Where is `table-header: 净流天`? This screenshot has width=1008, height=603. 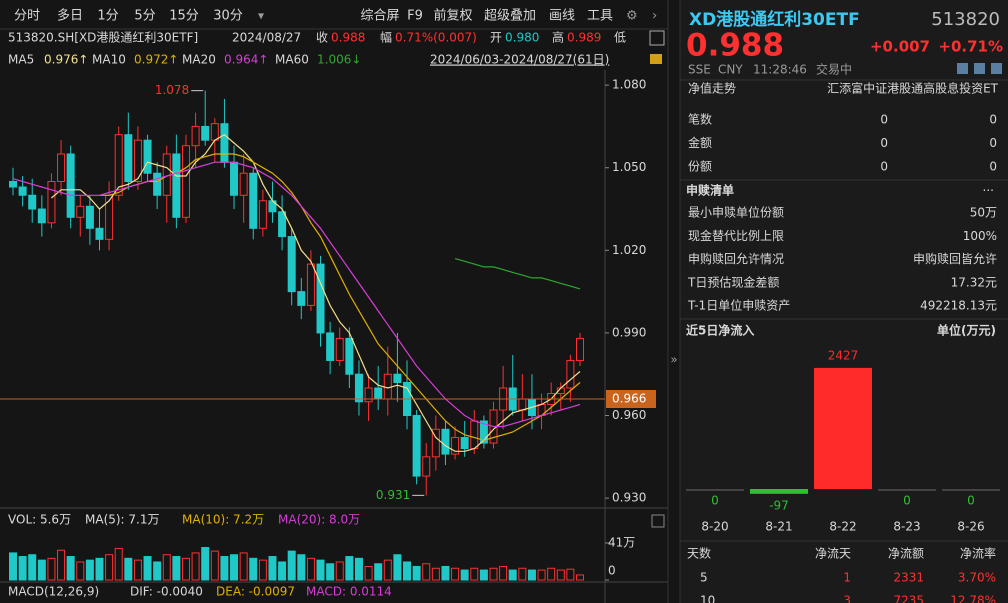 table-header: 净流天 is located at coordinates (833, 554).